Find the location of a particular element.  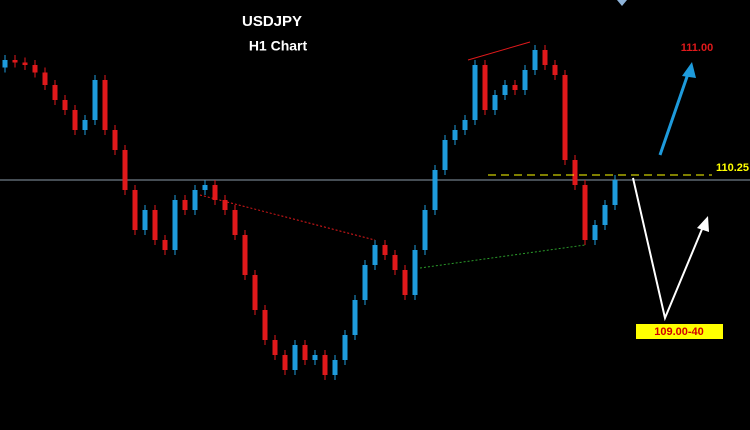

target-box is located at coordinates (679, 331).